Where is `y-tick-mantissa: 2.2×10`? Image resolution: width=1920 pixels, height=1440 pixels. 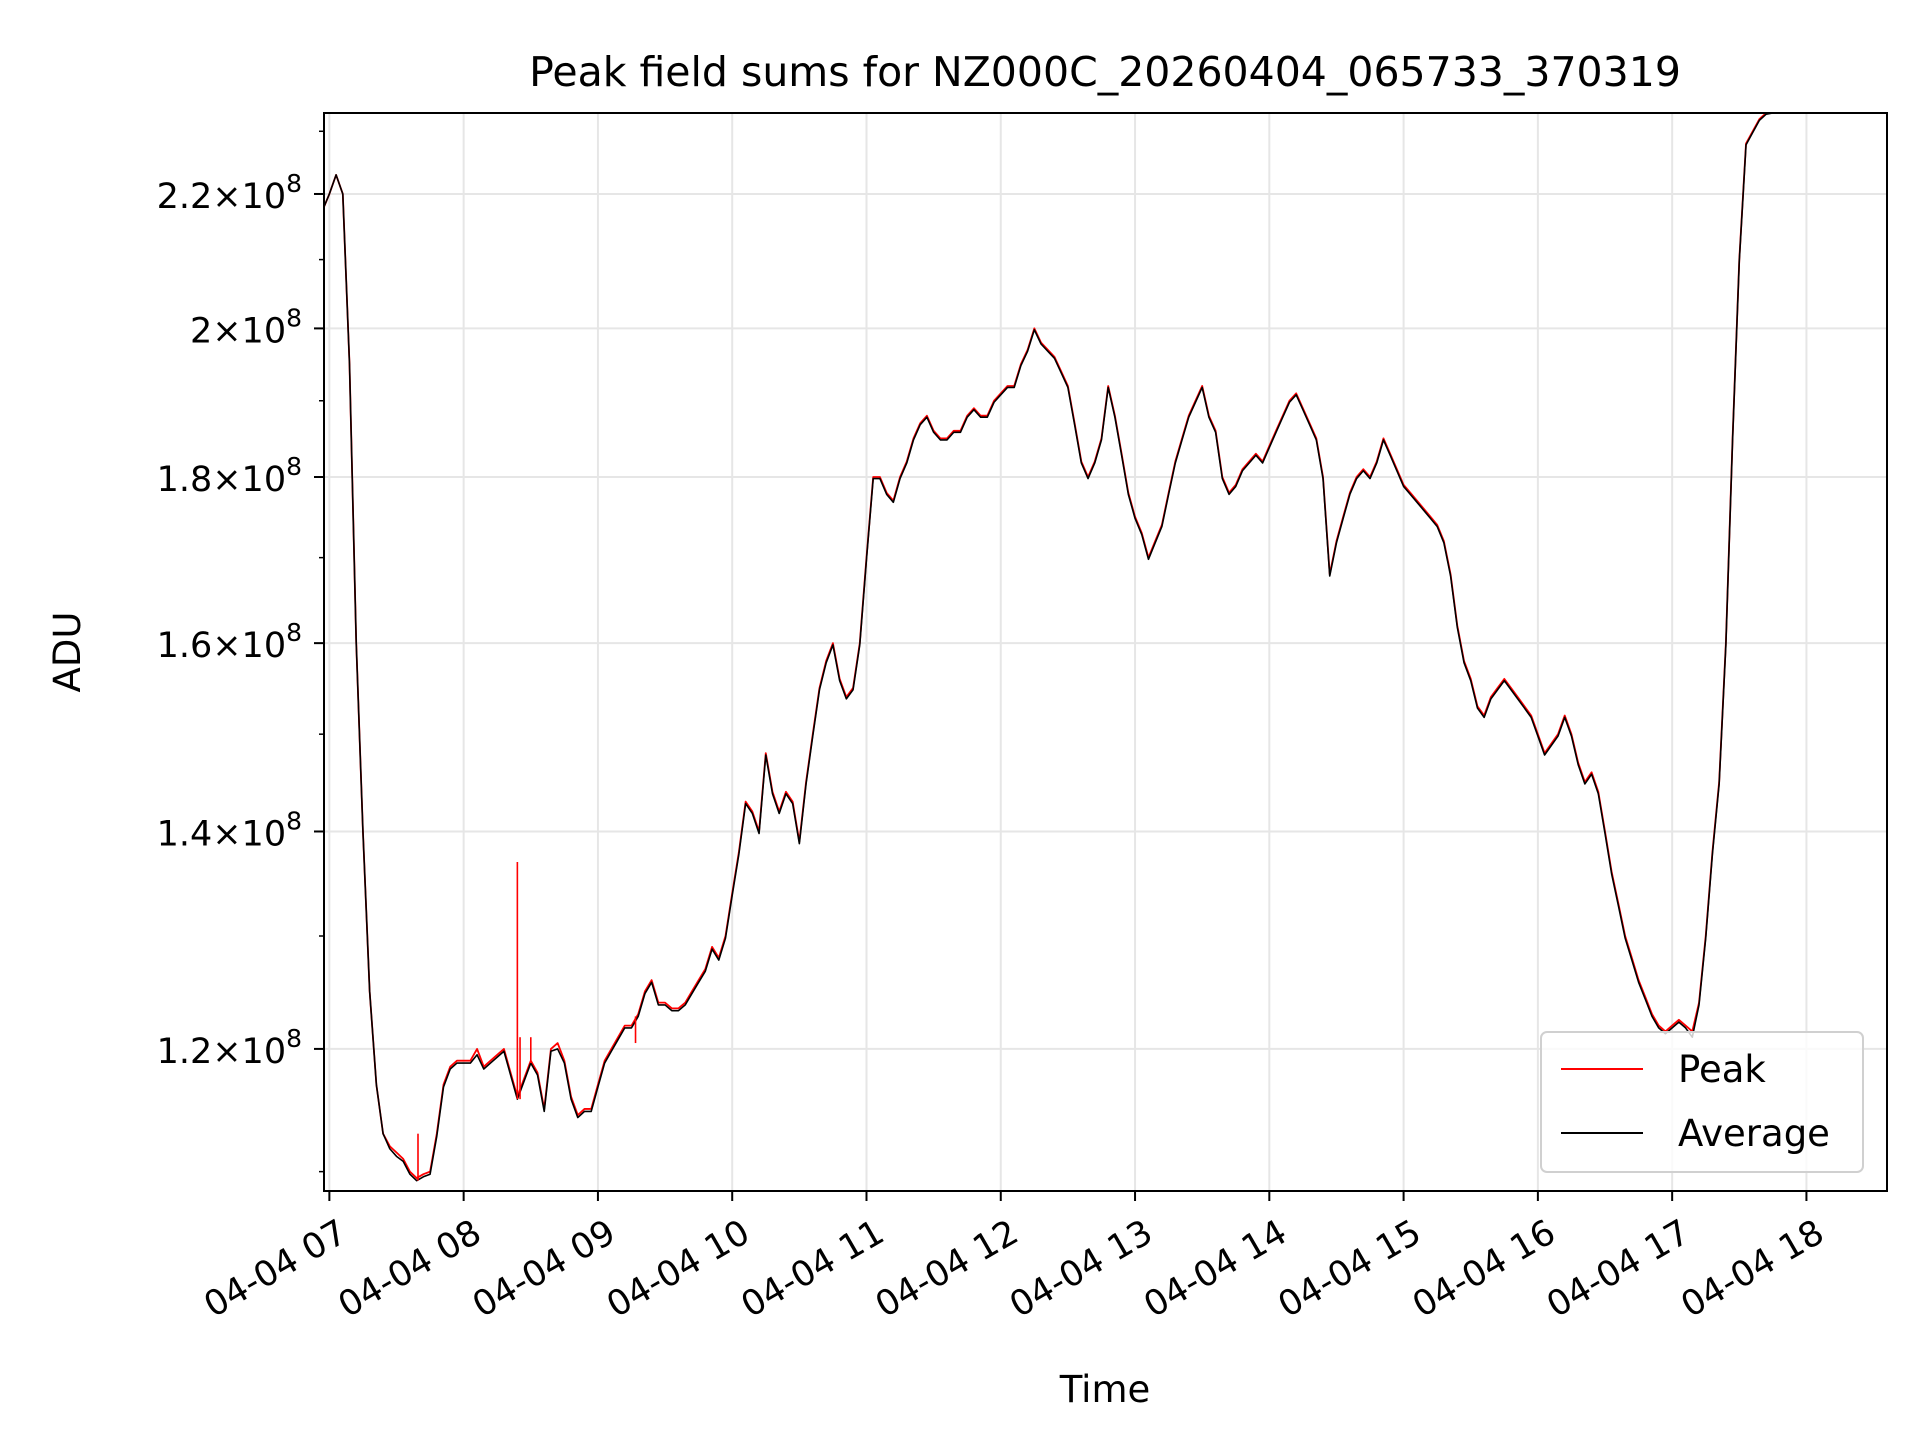
y-tick-mantissa: 2.2×10 is located at coordinates (222, 197).